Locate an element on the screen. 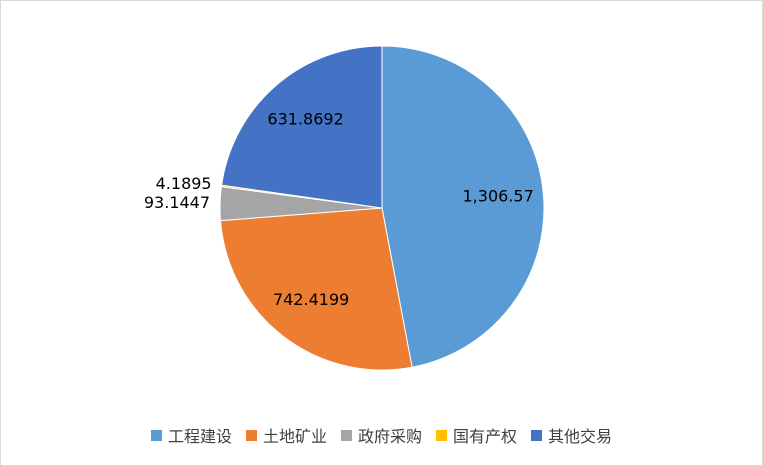 This screenshot has width=763, height=466. legend-label: 政府采购 is located at coordinates (389, 436).